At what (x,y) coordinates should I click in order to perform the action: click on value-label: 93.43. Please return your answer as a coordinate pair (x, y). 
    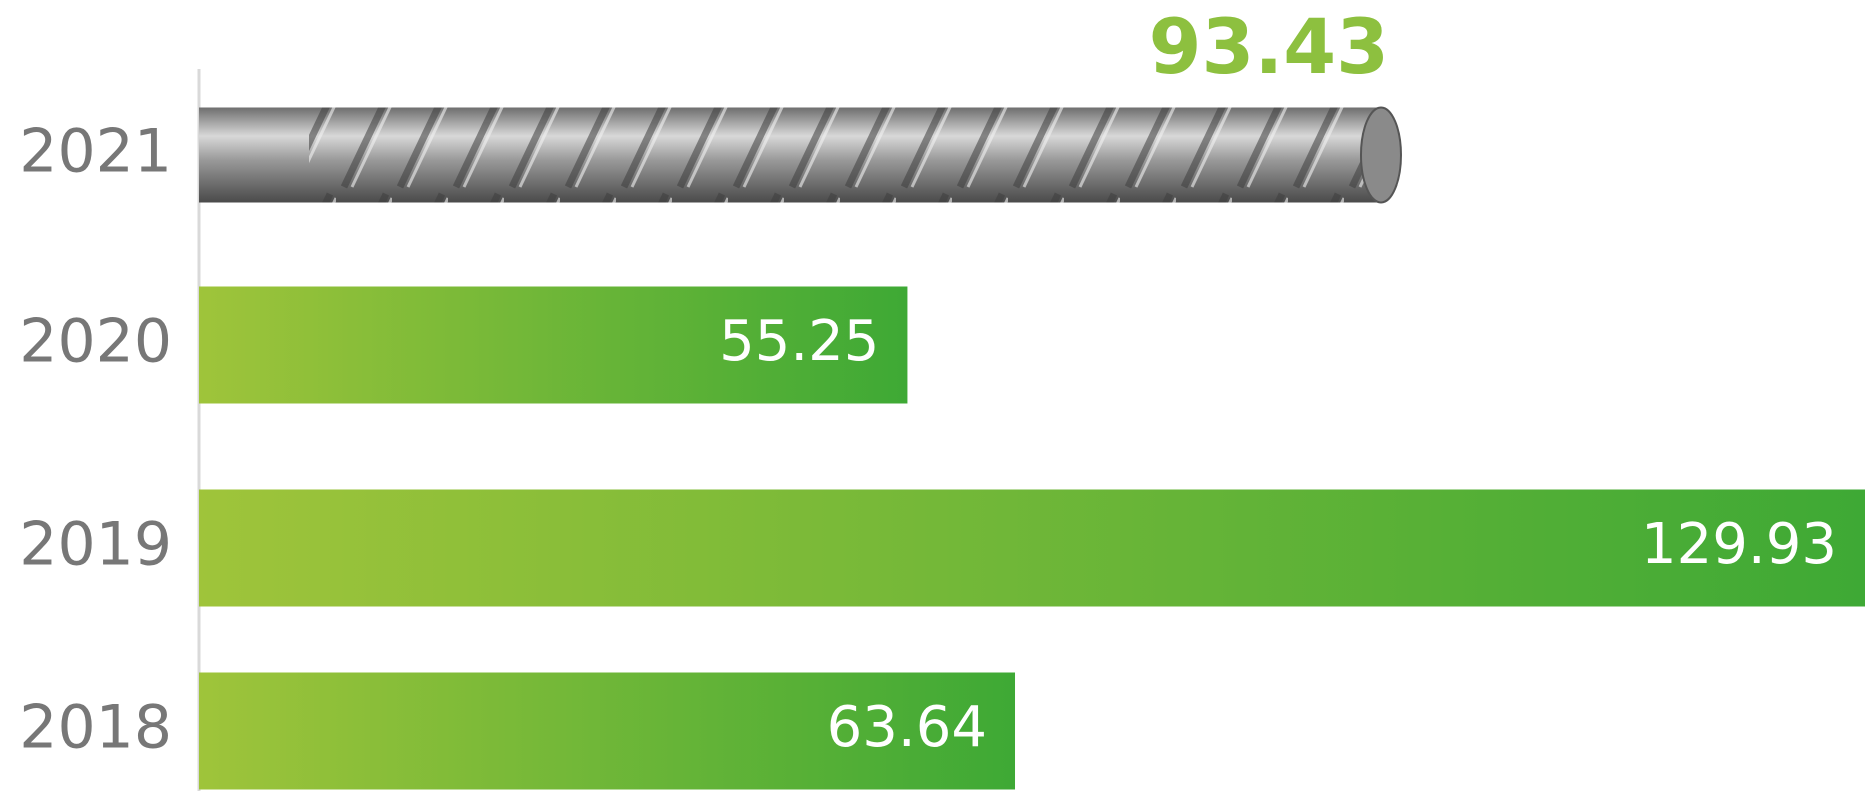
    Looking at the image, I should click on (1269, 46).